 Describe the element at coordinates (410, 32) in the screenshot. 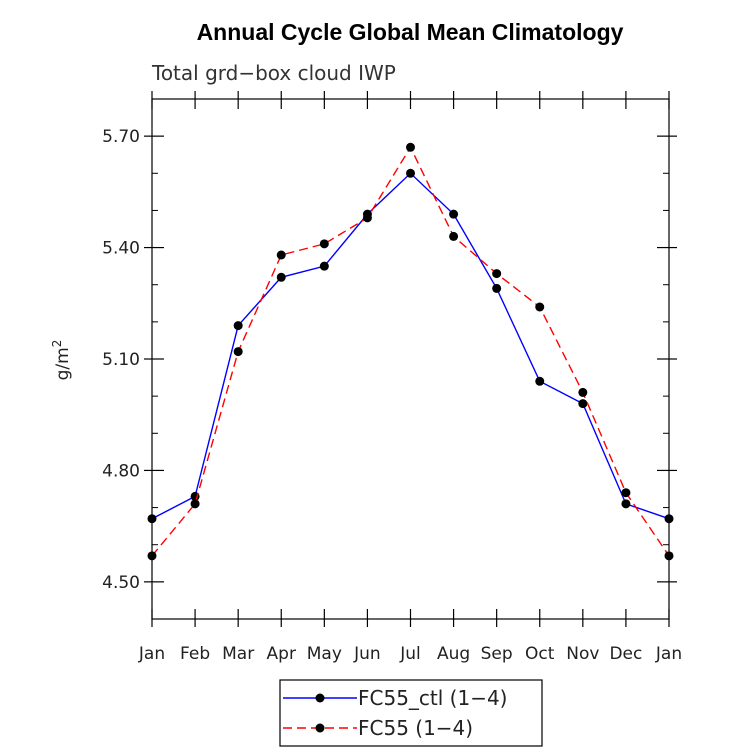

I see `chart-title: Annual Cycle Global Mean Climatology` at that location.